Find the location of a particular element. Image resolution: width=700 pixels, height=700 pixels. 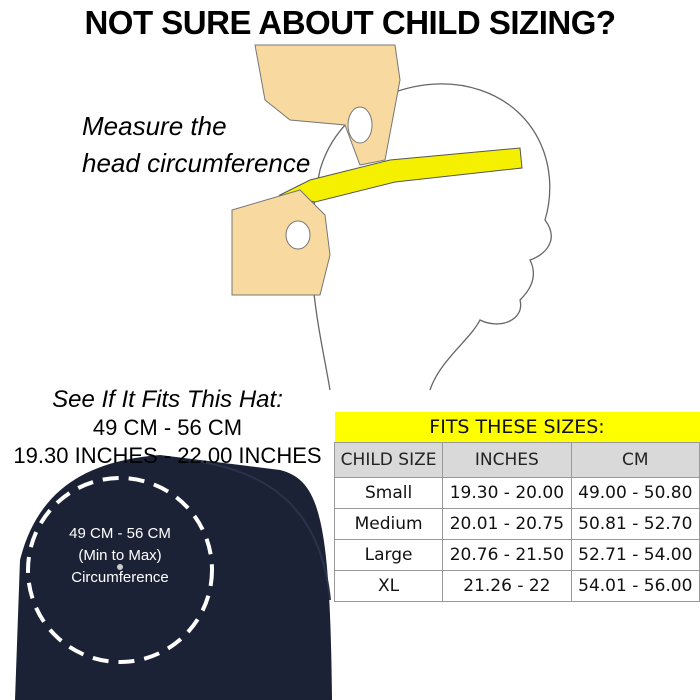

hand-bottom-icon is located at coordinates (281, 242).